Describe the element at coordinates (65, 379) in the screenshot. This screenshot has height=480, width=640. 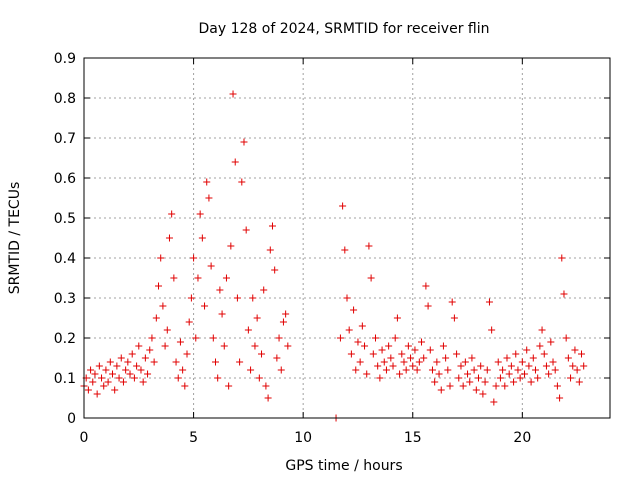
I see `y-tick-label: 0.1` at that location.